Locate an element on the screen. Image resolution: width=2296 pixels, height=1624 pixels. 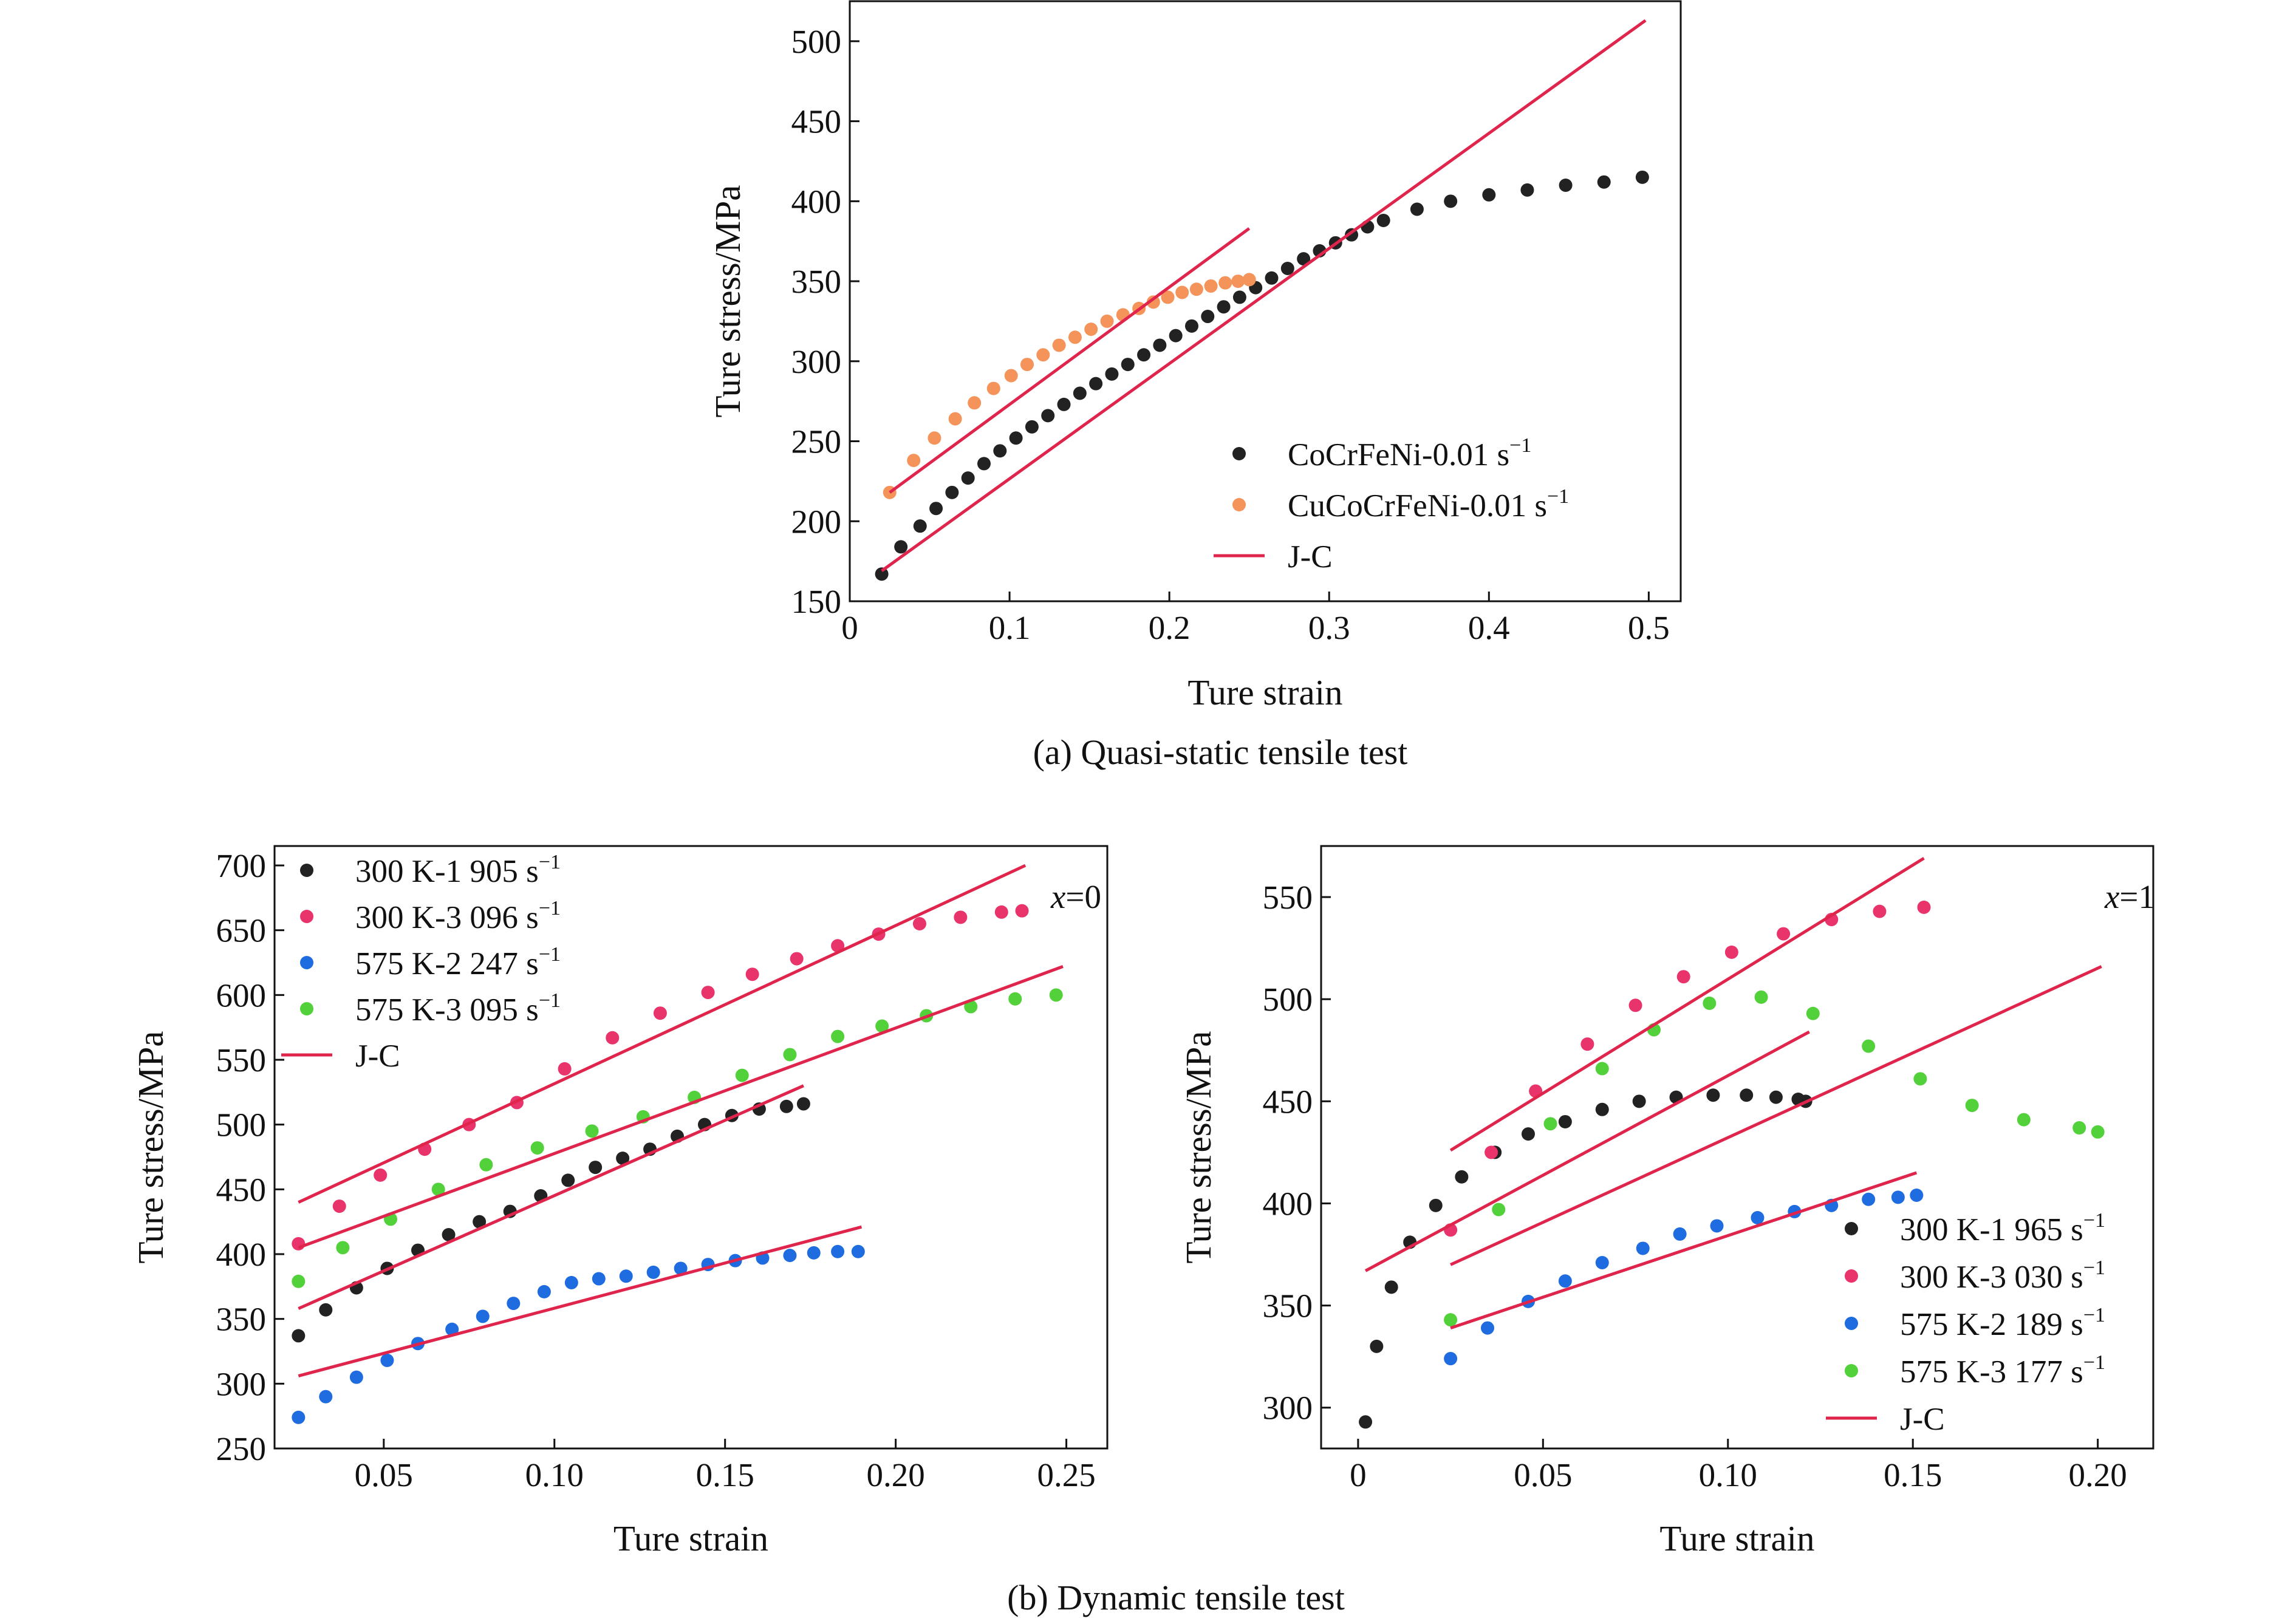
y-tick-label: 500 is located at coordinates (816, 41).